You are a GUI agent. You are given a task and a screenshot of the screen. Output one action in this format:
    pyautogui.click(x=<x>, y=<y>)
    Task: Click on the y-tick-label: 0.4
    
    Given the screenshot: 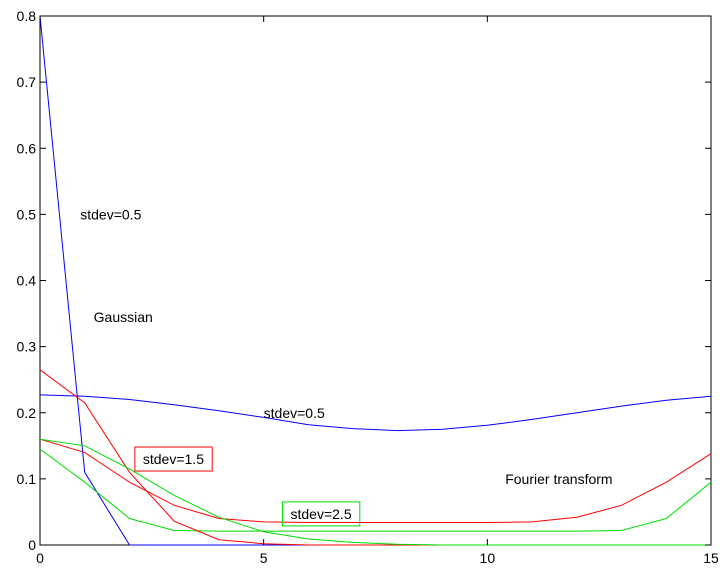 What is the action you would take?
    pyautogui.click(x=27, y=281)
    